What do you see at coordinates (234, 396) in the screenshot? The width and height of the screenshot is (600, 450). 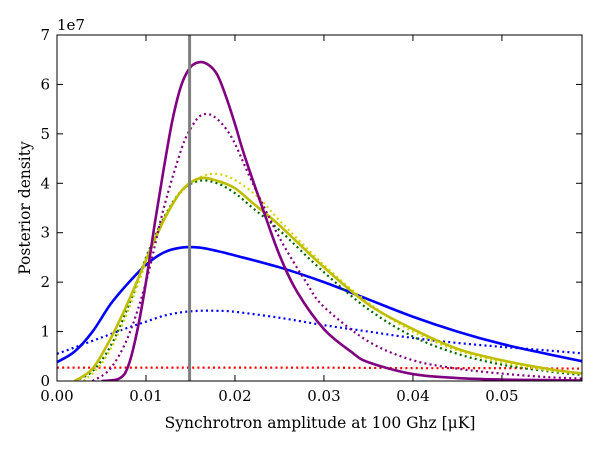 I see `x-tick-label: 0.02` at bounding box center [234, 396].